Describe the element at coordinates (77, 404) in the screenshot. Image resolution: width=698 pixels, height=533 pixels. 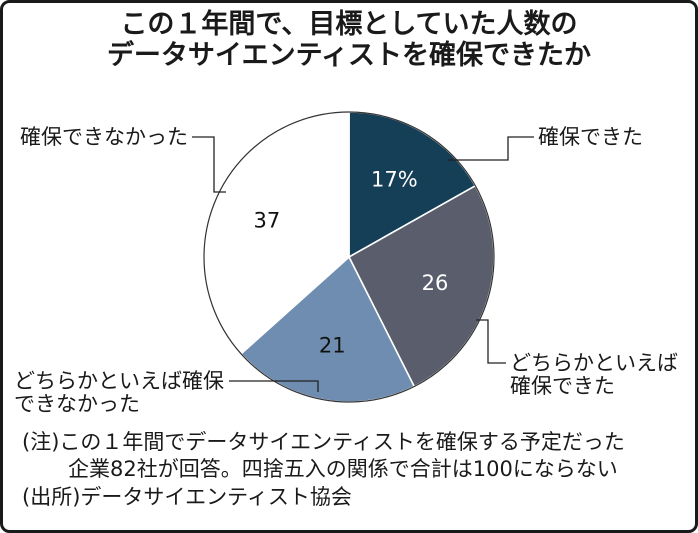
I see `label-somewhat-not-secured-line-2: できなかった` at that location.